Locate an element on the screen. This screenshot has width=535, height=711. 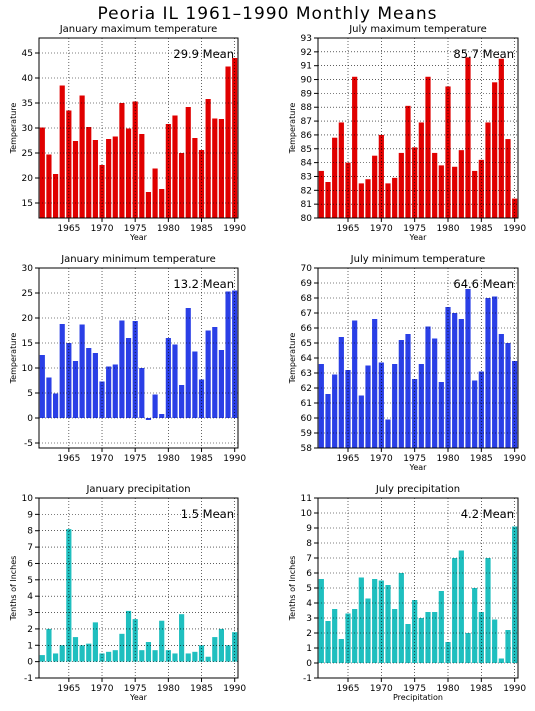
y-tick-label: 58 is located at coordinates (307, 449).